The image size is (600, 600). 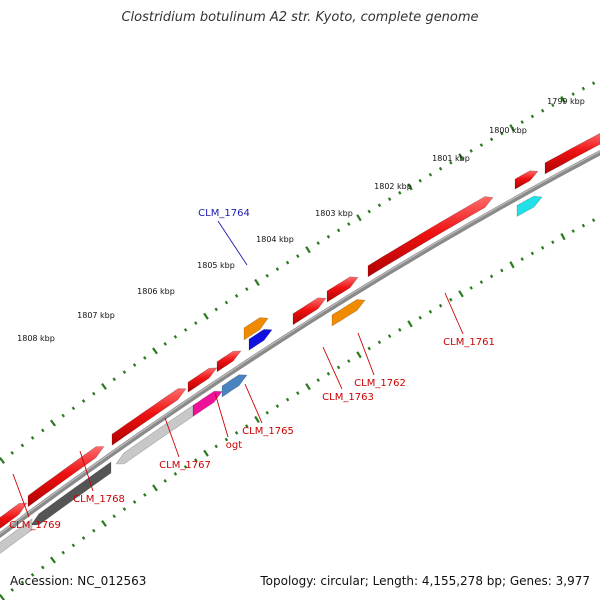 What do you see at coordinates (154, 434) in the screenshot?
I see `feature-lightgray` at bounding box center [154, 434].